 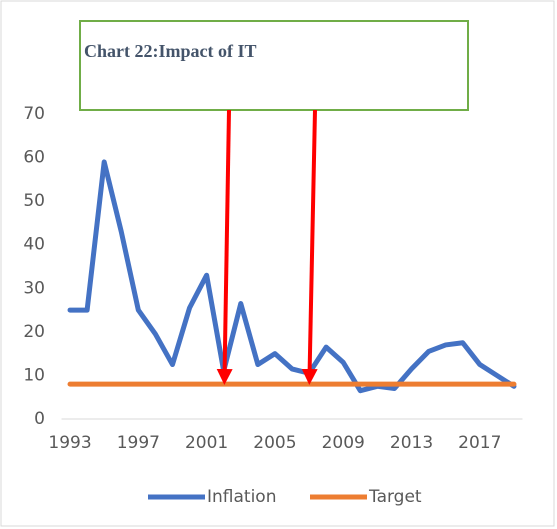 What do you see at coordinates (34, 375) in the screenshot?
I see `y-tick-label: 10` at bounding box center [34, 375].